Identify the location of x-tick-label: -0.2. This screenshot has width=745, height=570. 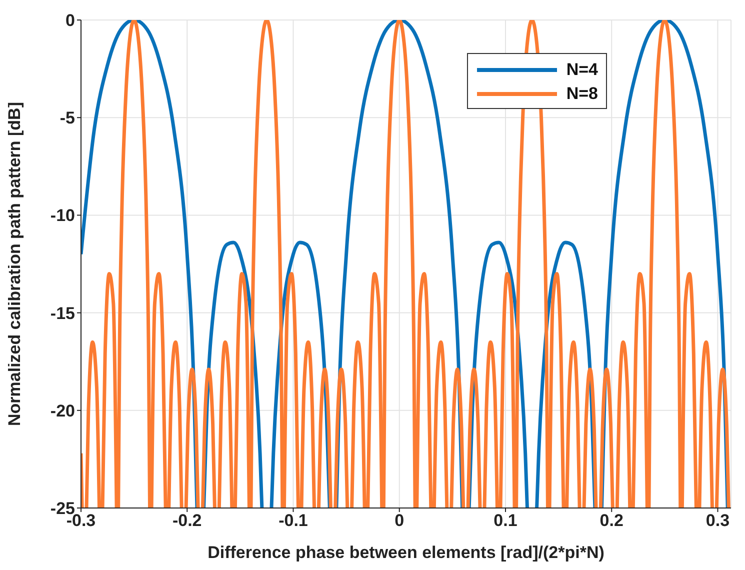
(187, 520).